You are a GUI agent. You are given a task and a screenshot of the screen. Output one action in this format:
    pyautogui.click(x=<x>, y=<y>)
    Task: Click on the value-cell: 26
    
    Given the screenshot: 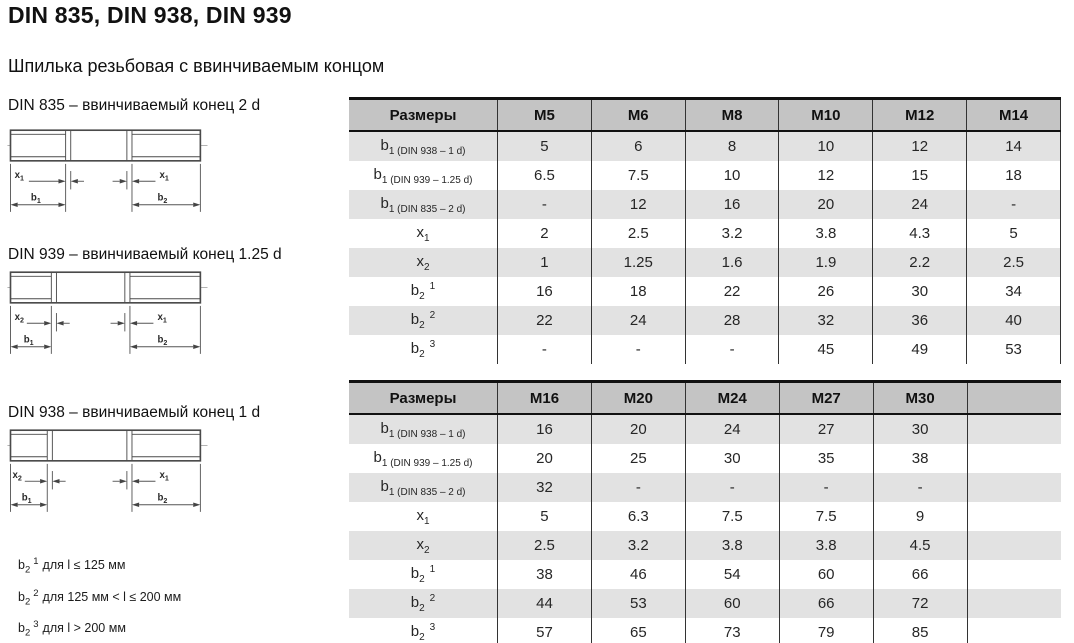 What is the action you would take?
    pyautogui.click(x=825, y=291)
    